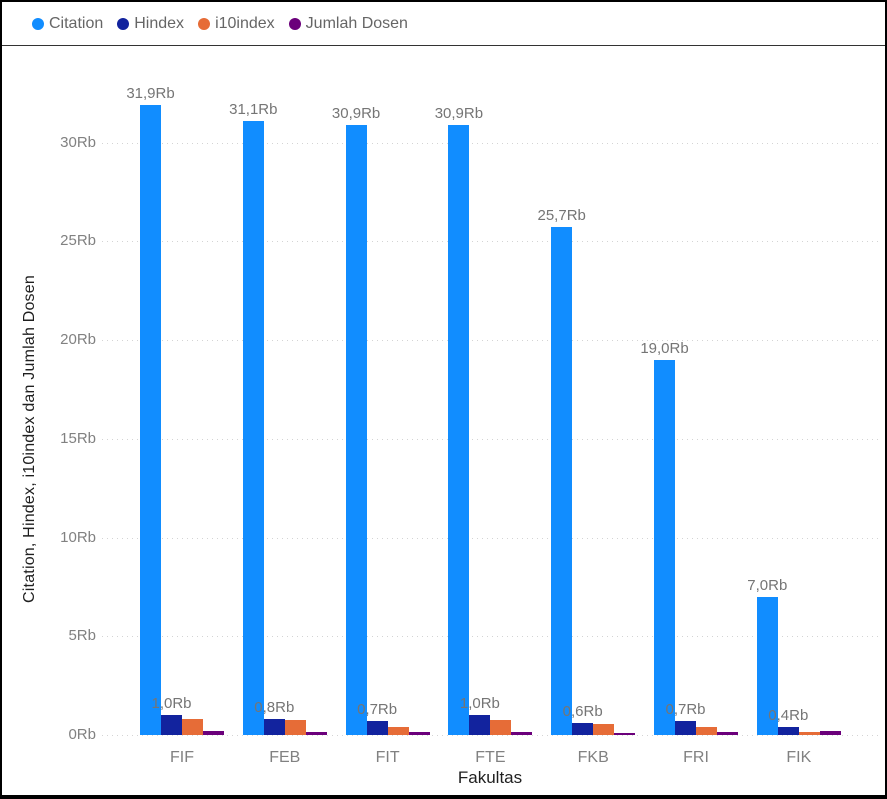 The width and height of the screenshot is (887, 799). Describe the element at coordinates (522, 733) in the screenshot. I see `bar-jumlah-dosen-fte` at that location.